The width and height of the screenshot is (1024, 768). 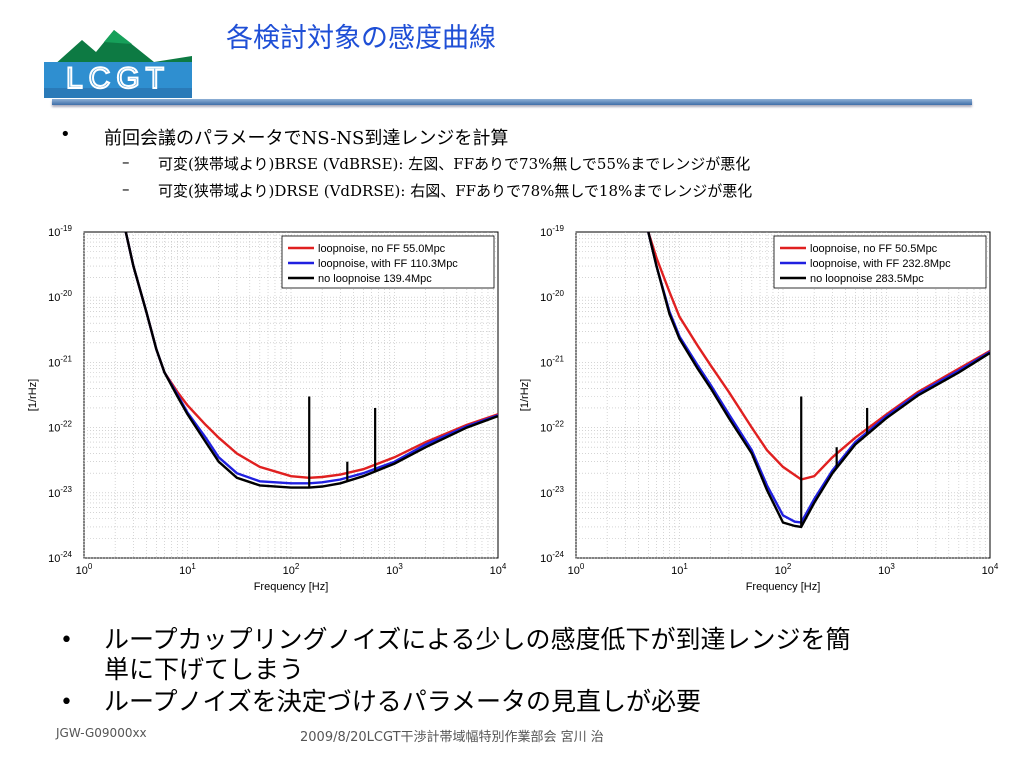 I want to click on legend-entry: no loopnoise 139.4Mpc, so click(x=375, y=279).